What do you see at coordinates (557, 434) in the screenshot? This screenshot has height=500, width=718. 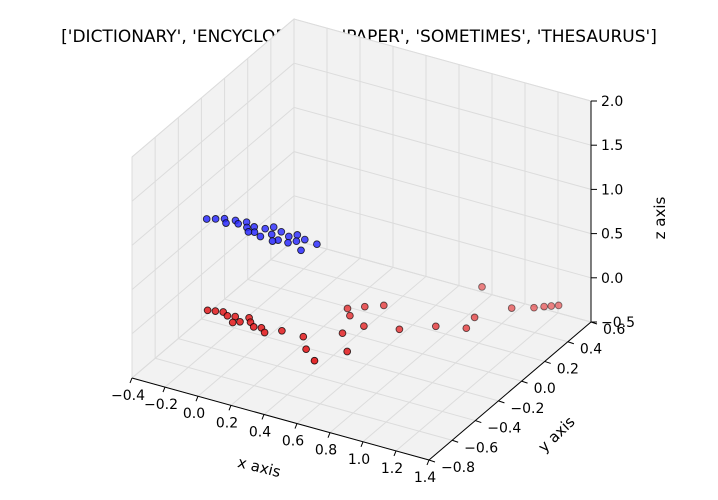 I see `y-axis-label: y axis` at bounding box center [557, 434].